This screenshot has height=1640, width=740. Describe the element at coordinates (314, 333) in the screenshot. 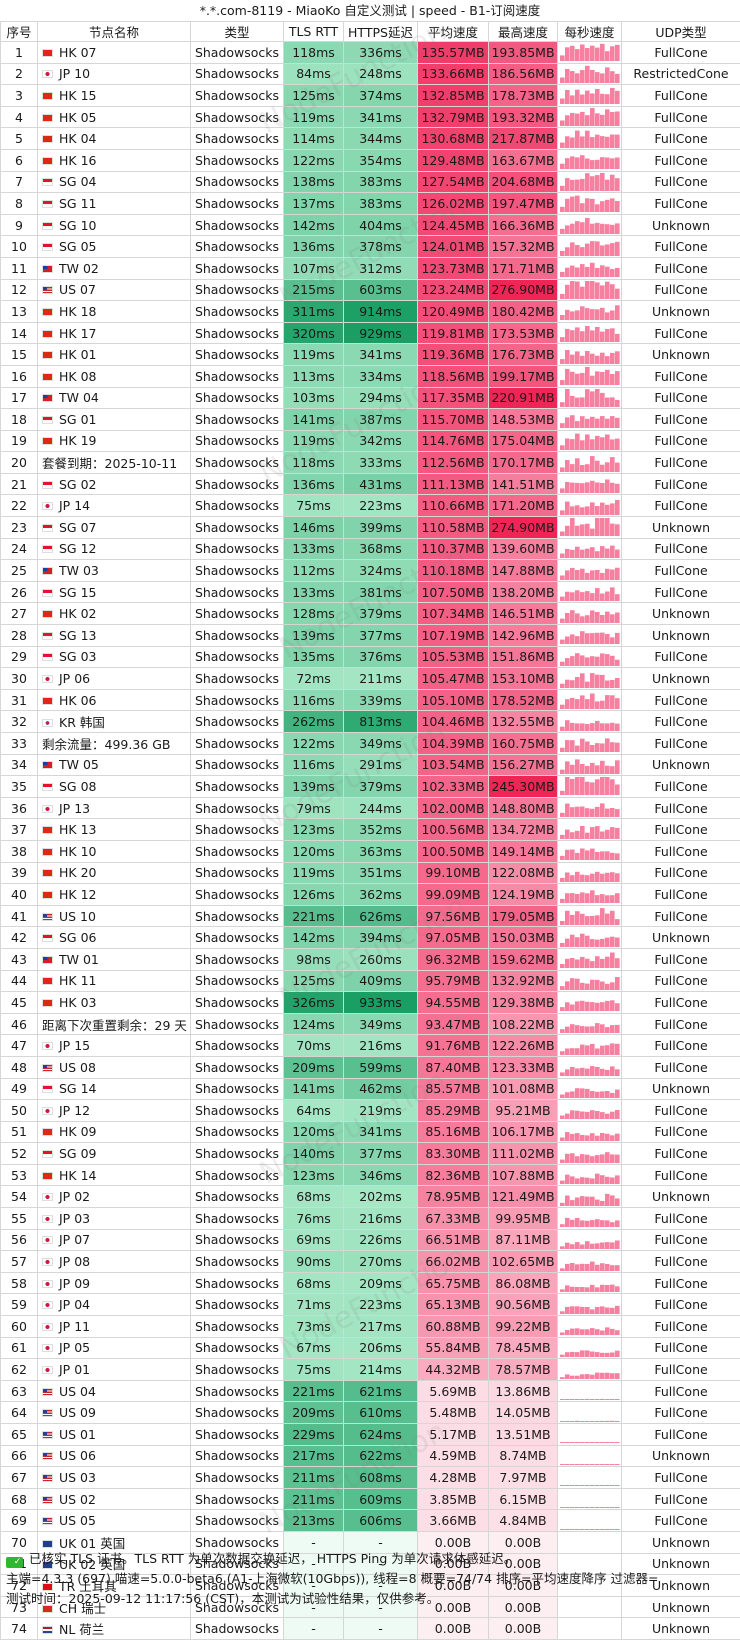

I see `tls-rtt: 320ms` at that location.